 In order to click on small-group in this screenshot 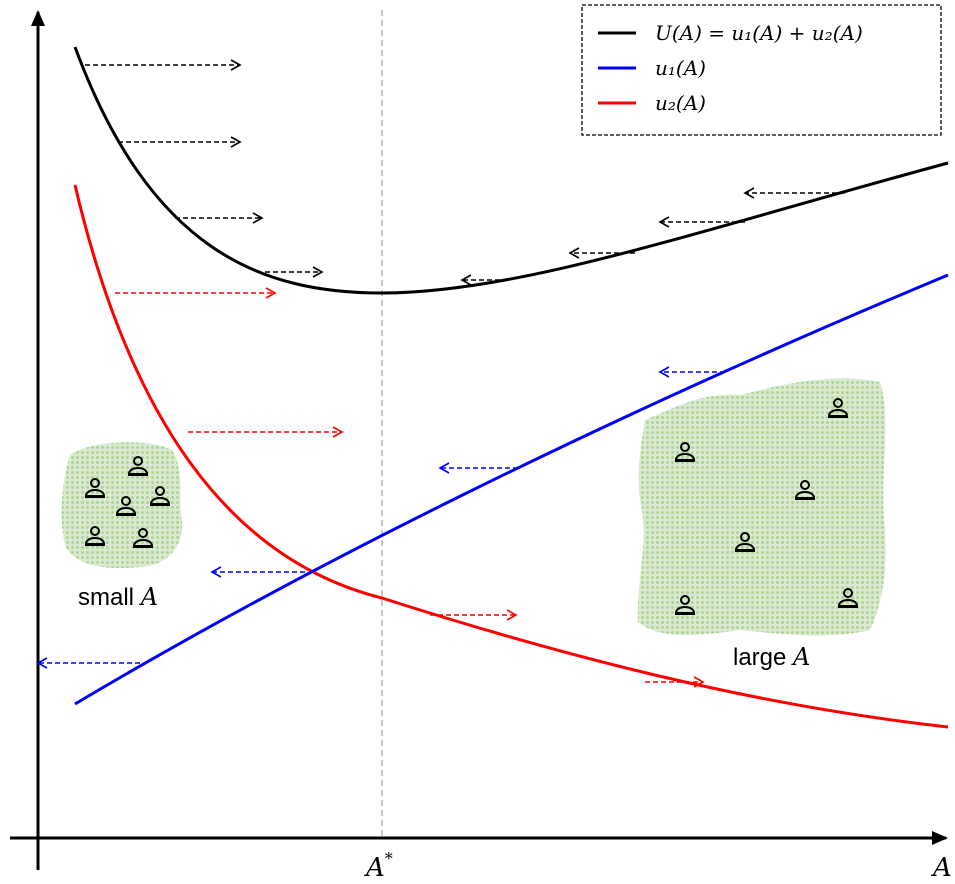, I will do `click(122, 505)`.